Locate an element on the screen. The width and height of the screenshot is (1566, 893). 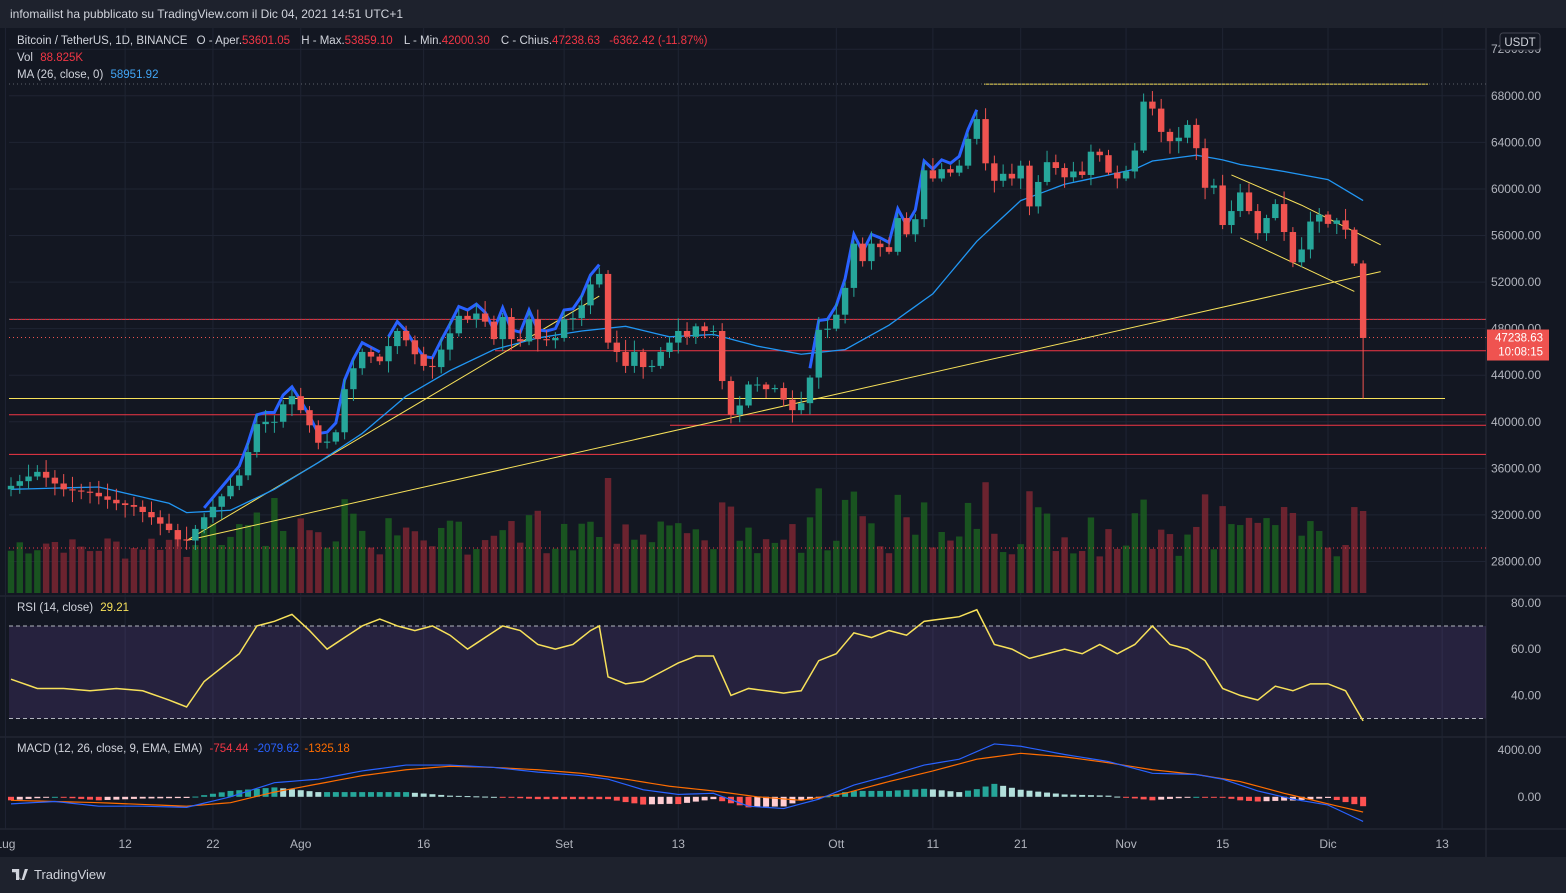
volume-value: 88.825K is located at coordinates (62, 58).